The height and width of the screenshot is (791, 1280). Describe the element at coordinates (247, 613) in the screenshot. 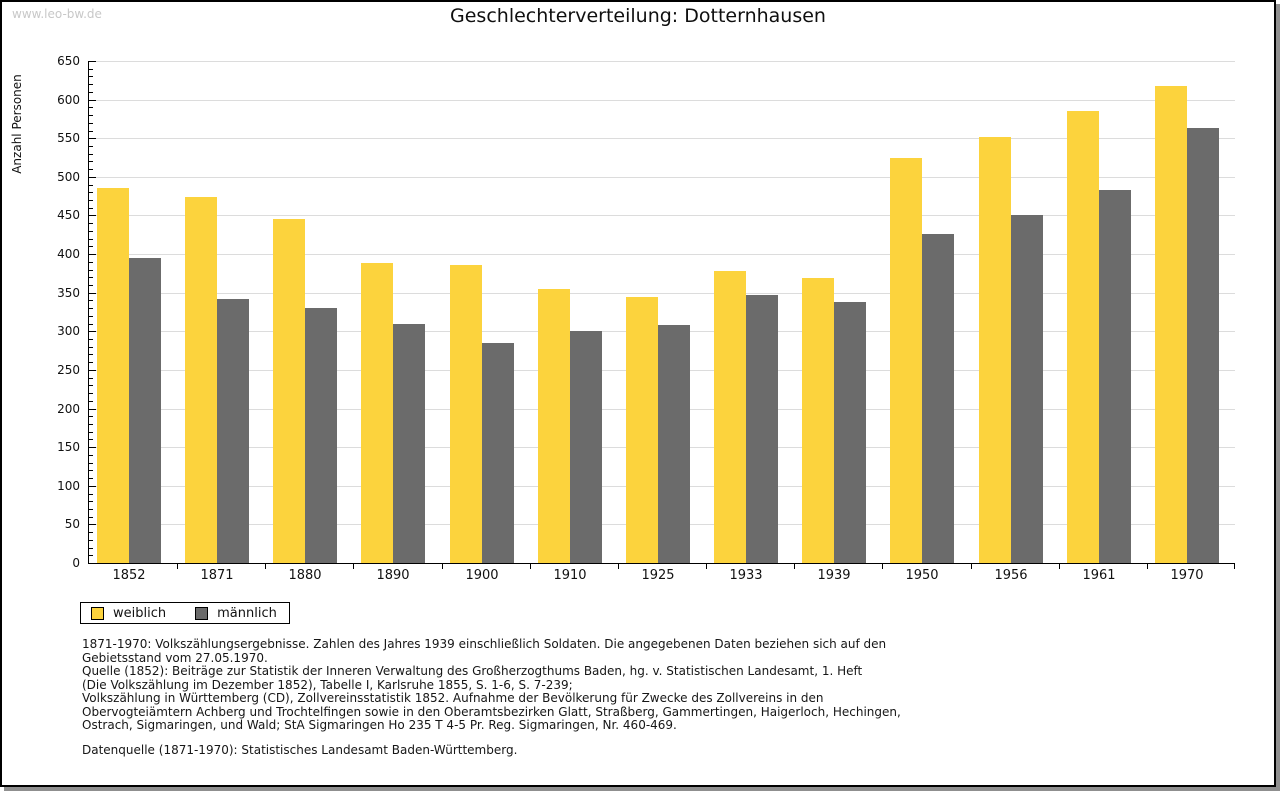

I see `legend-label-maennlich: männlich` at that location.